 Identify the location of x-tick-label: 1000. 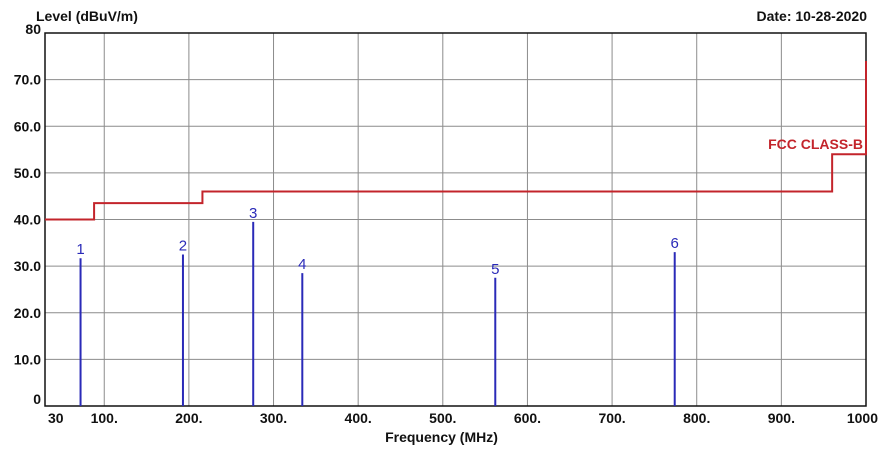
(862, 418).